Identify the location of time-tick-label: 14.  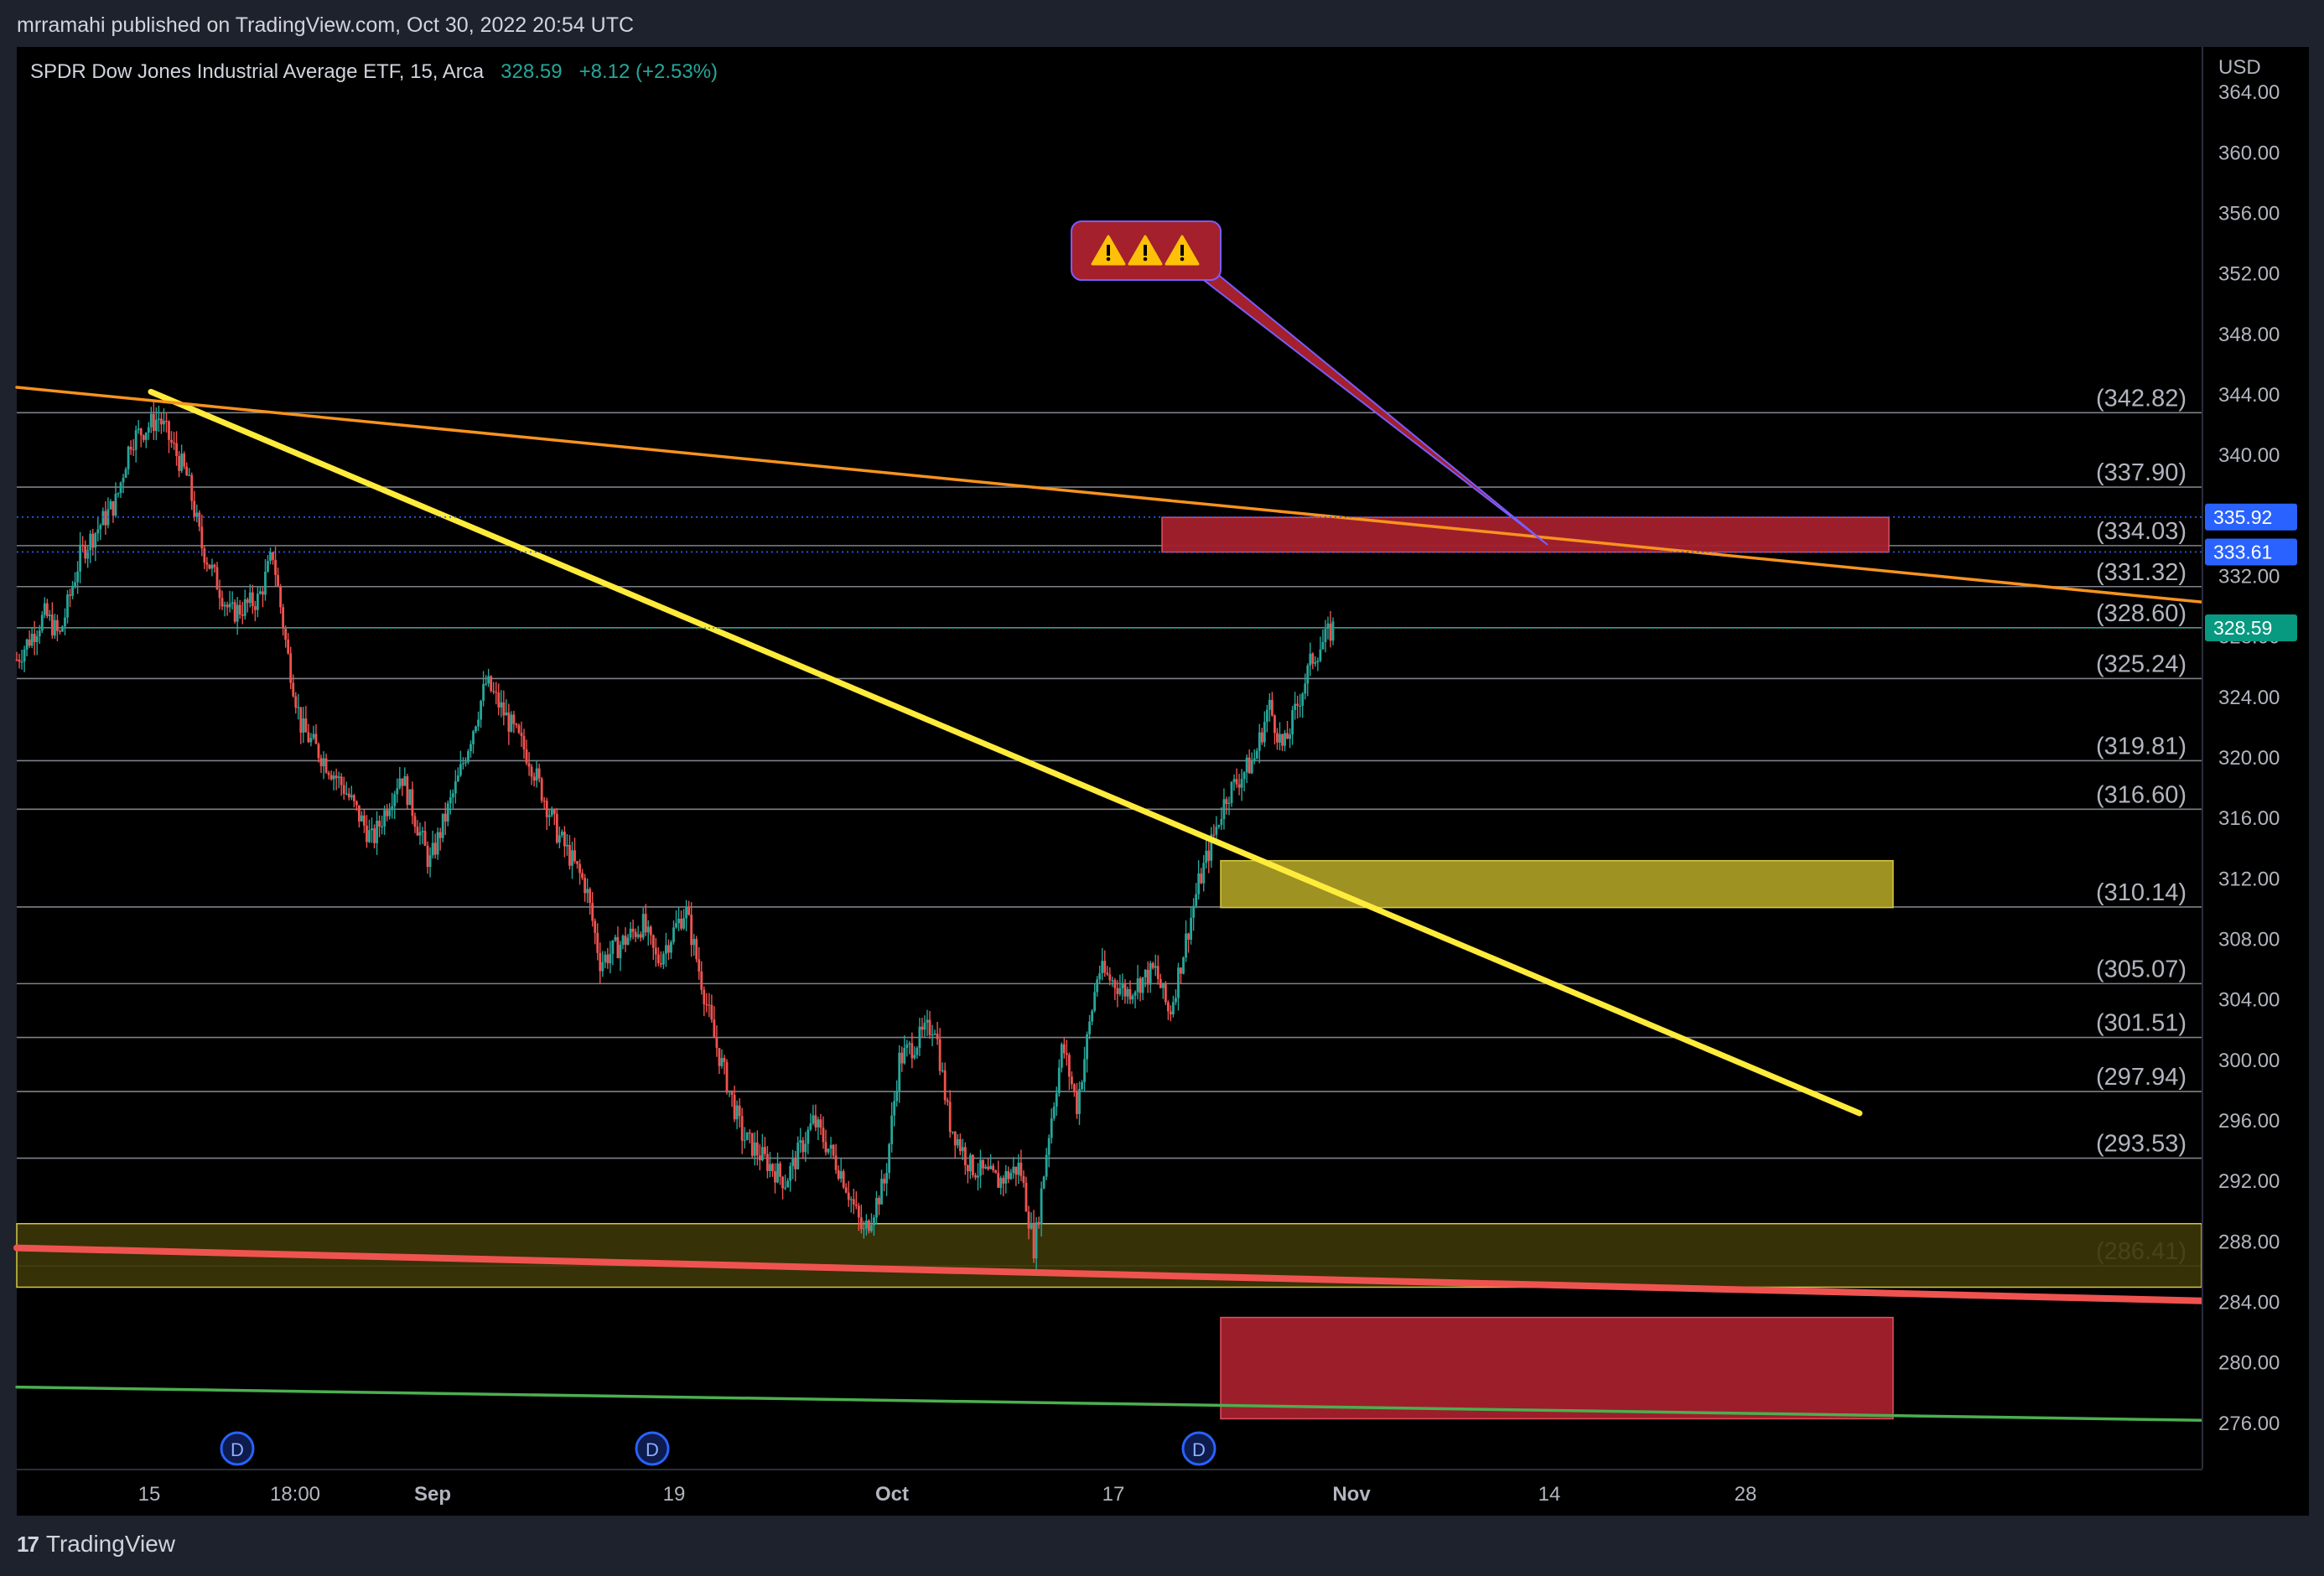
(1549, 1494).